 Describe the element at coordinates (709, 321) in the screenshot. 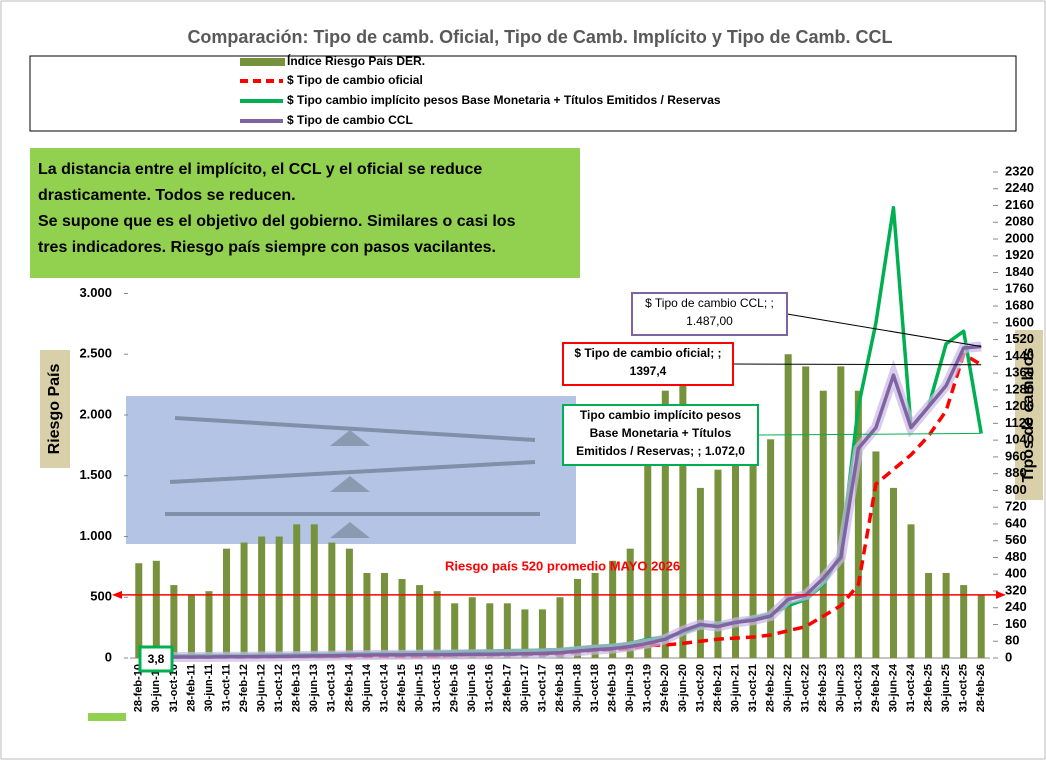

I see `callout-text: 1.487,00` at that location.